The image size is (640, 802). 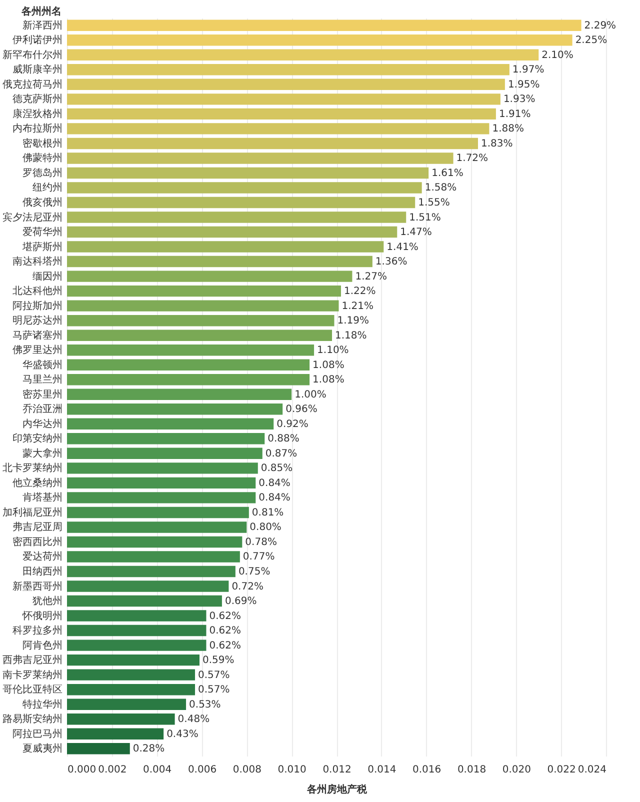 I want to click on y-tick-label: 新罕布什尔州, so click(x=32, y=54).